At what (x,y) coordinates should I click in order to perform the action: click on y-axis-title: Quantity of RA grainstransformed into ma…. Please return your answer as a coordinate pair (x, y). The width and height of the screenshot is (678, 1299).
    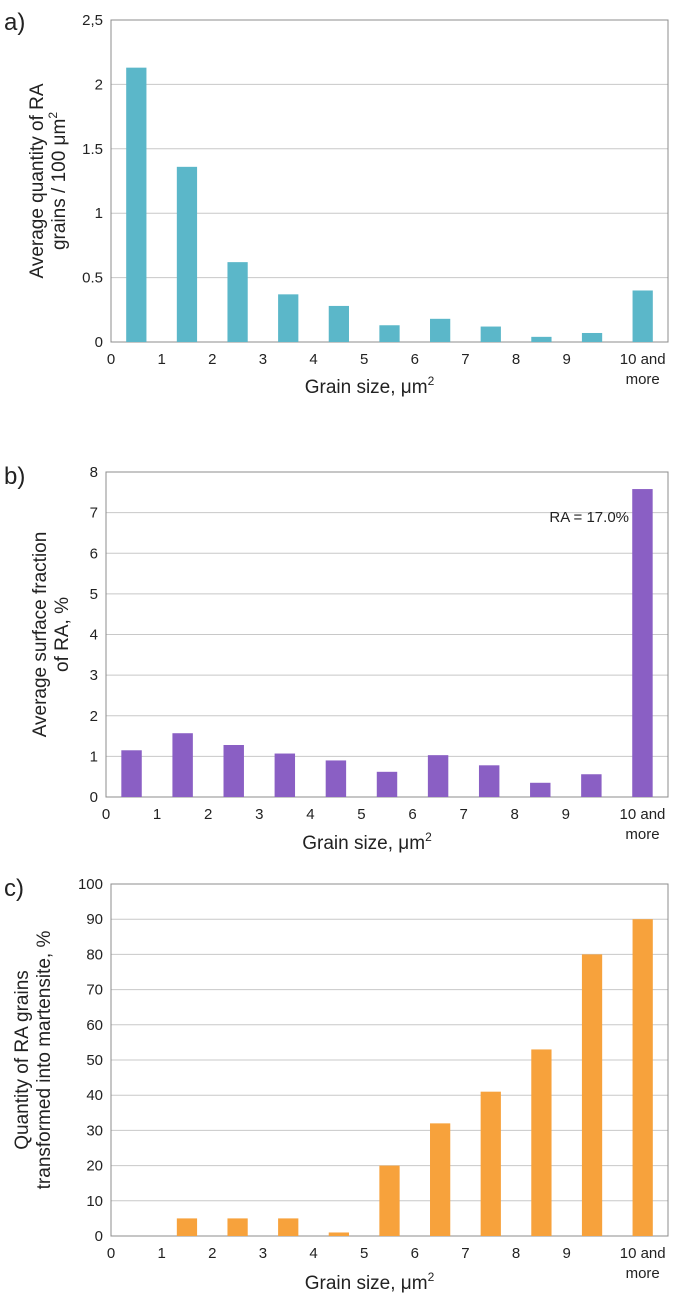
    Looking at the image, I should click on (33, 1060).